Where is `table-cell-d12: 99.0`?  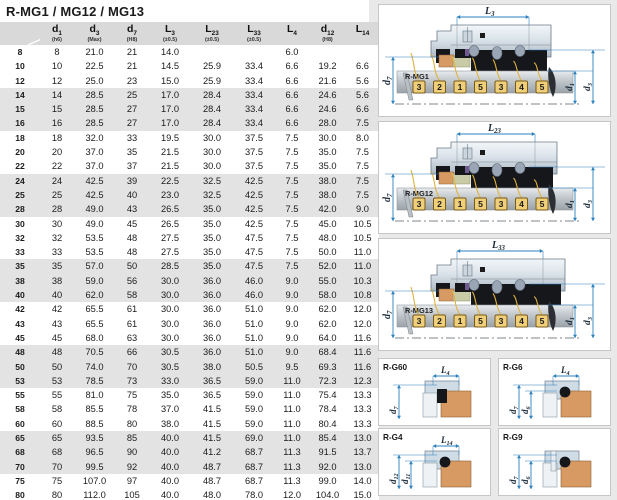
table-cell-d12: 99.0 is located at coordinates (327, 481).